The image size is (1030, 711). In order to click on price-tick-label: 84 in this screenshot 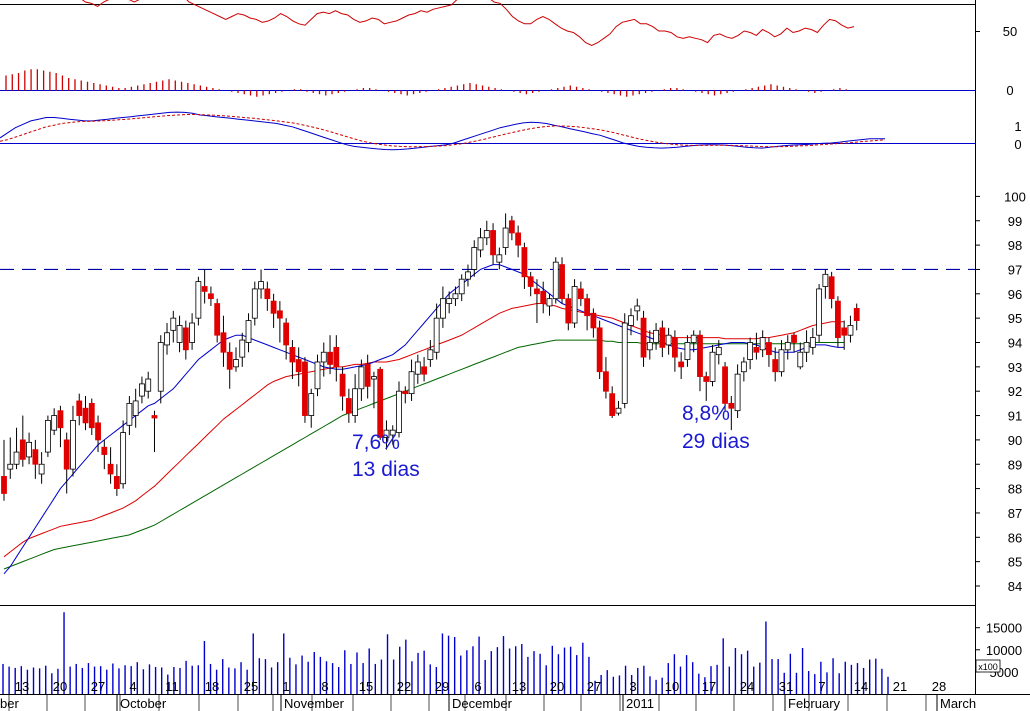, I will do `click(1015, 586)`.